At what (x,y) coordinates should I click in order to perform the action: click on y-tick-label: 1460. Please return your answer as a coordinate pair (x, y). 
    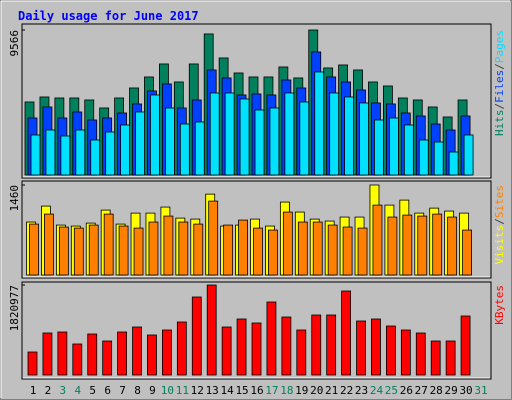
    Looking at the image, I should click on (14, 198).